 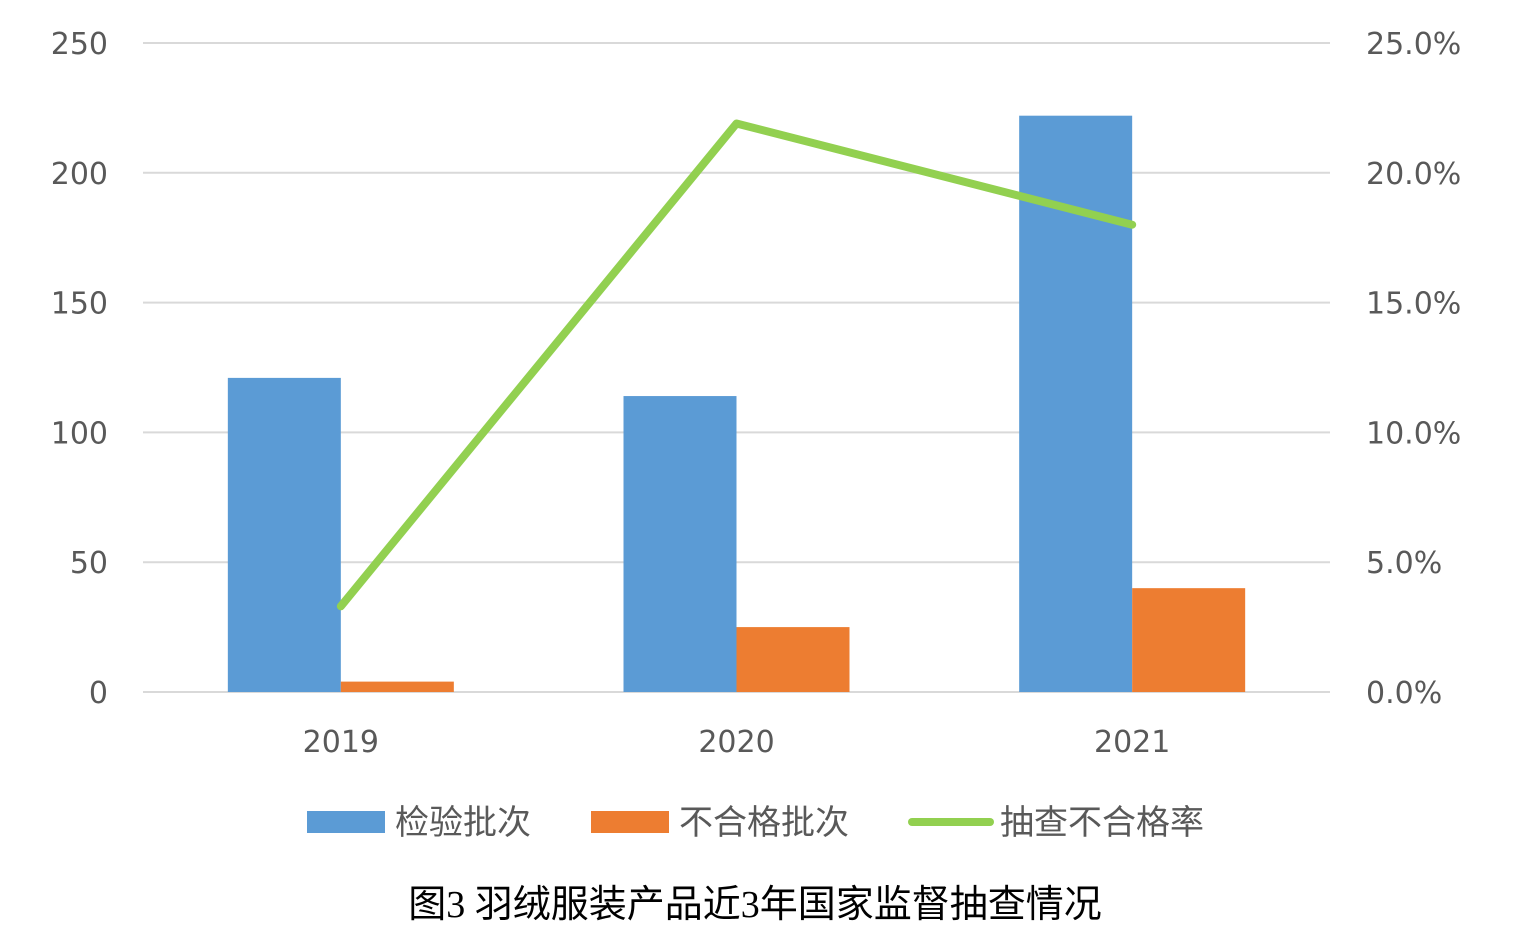 I want to click on left-tick-label: 200, so click(x=79, y=174).